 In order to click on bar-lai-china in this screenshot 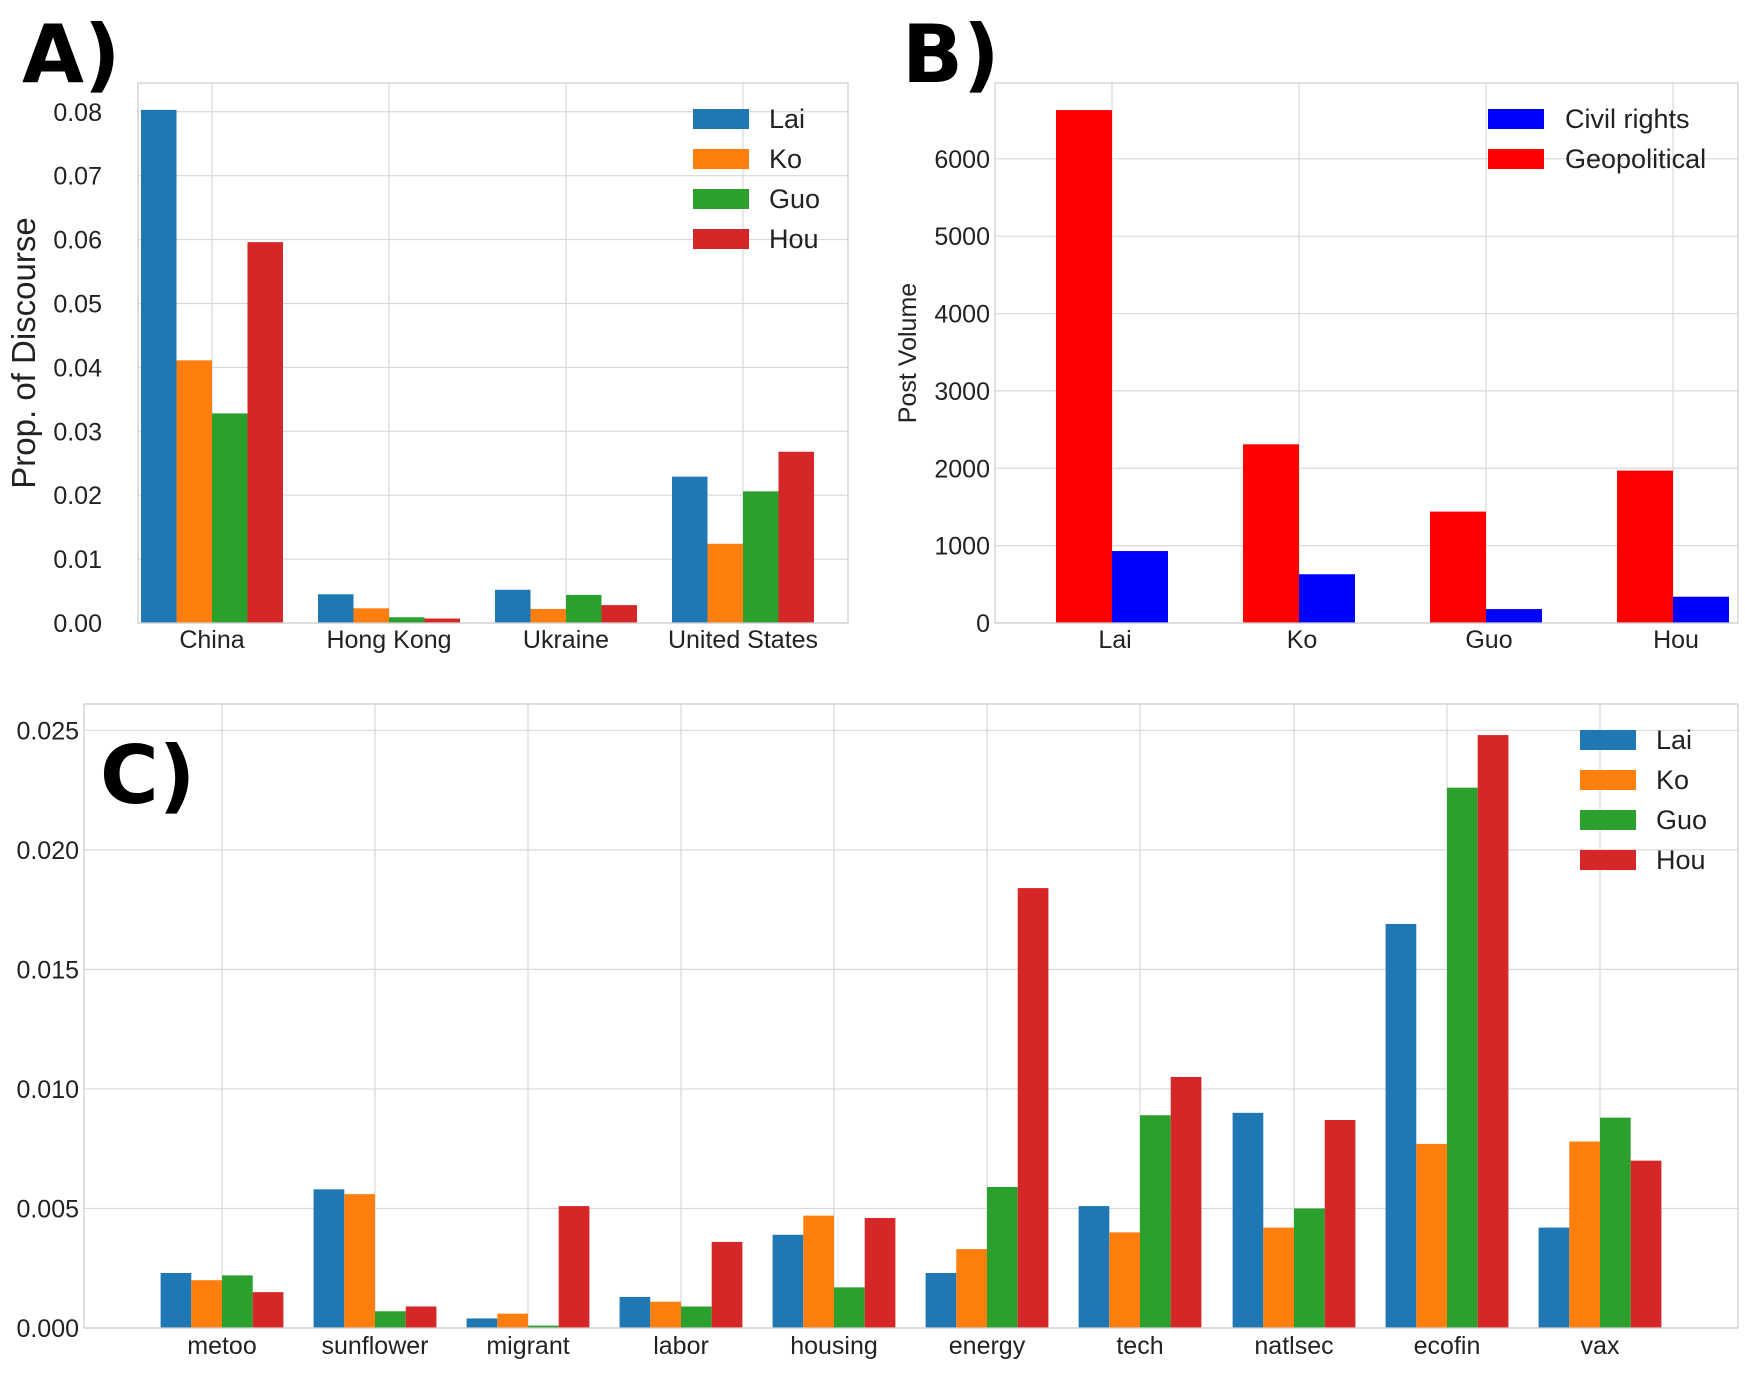, I will do `click(159, 366)`.